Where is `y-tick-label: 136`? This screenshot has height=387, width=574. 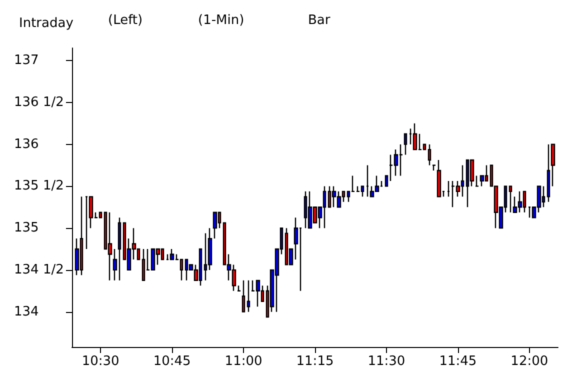
y-tick-label: 136 is located at coordinates (26, 144).